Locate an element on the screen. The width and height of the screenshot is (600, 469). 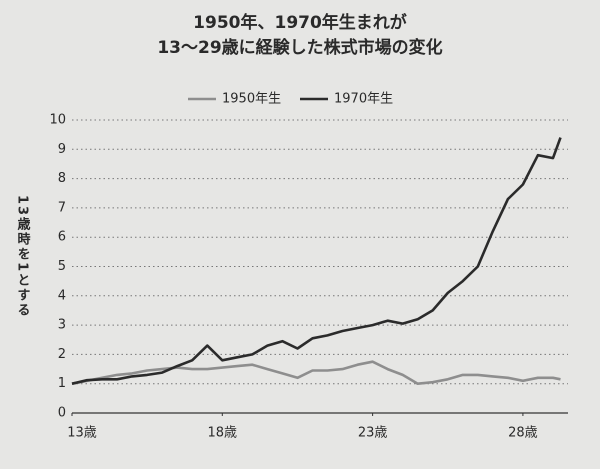
x-tick-label: 23歳 is located at coordinates (373, 433).